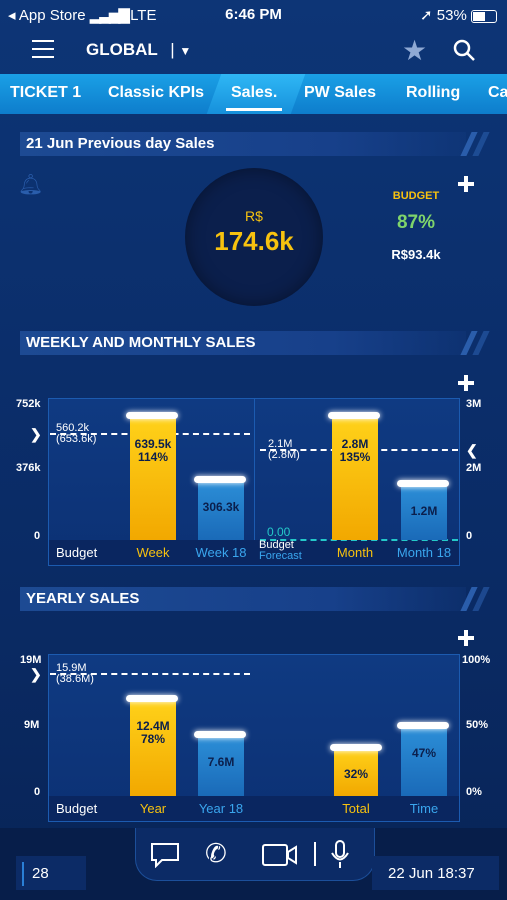  Describe the element at coordinates (474, 468) in the screenshot. I see `y-axis-right-tick: 2M` at that location.